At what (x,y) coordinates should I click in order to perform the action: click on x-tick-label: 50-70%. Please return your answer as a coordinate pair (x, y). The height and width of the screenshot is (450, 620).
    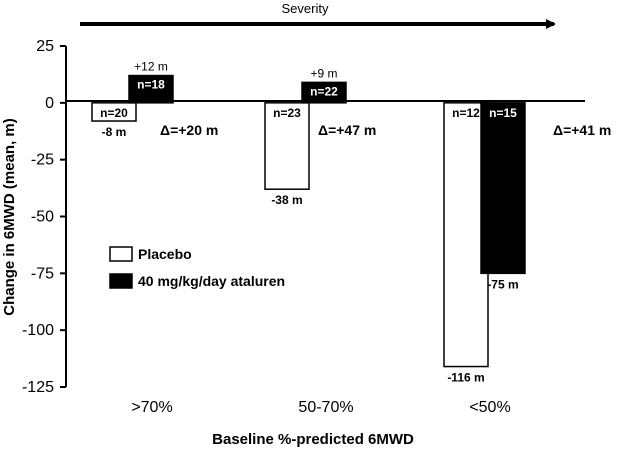
    Looking at the image, I should click on (325, 407).